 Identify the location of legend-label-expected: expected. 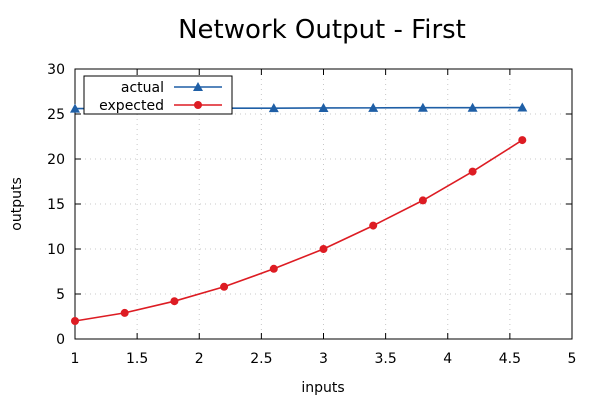
(131, 106).